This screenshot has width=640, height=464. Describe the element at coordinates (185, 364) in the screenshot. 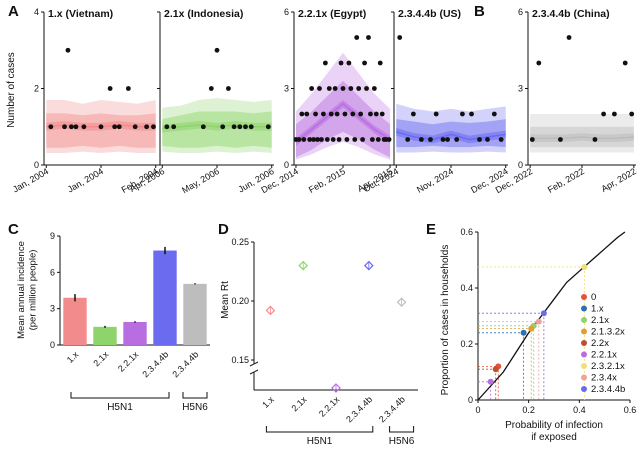

I see `x-tick-label: 2.3.4.4b` at that location.